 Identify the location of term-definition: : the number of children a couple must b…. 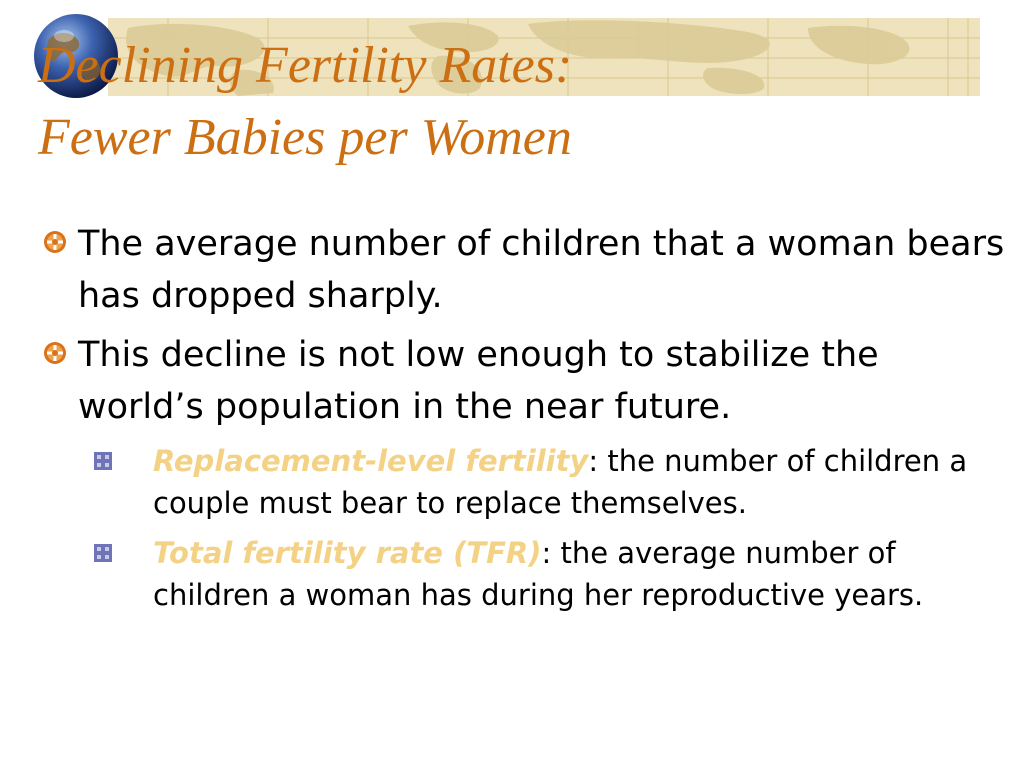
(560, 482).